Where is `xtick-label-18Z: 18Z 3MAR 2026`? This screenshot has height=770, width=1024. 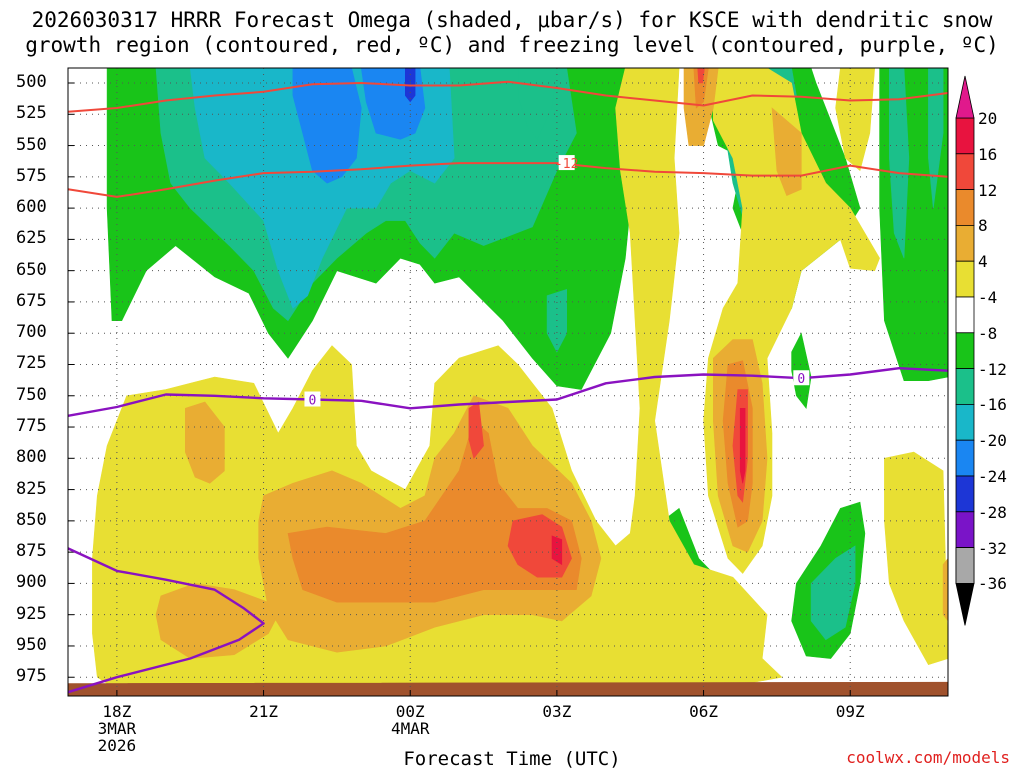 xtick-label-18Z: 18Z 3MAR 2026 is located at coordinates (117, 728).